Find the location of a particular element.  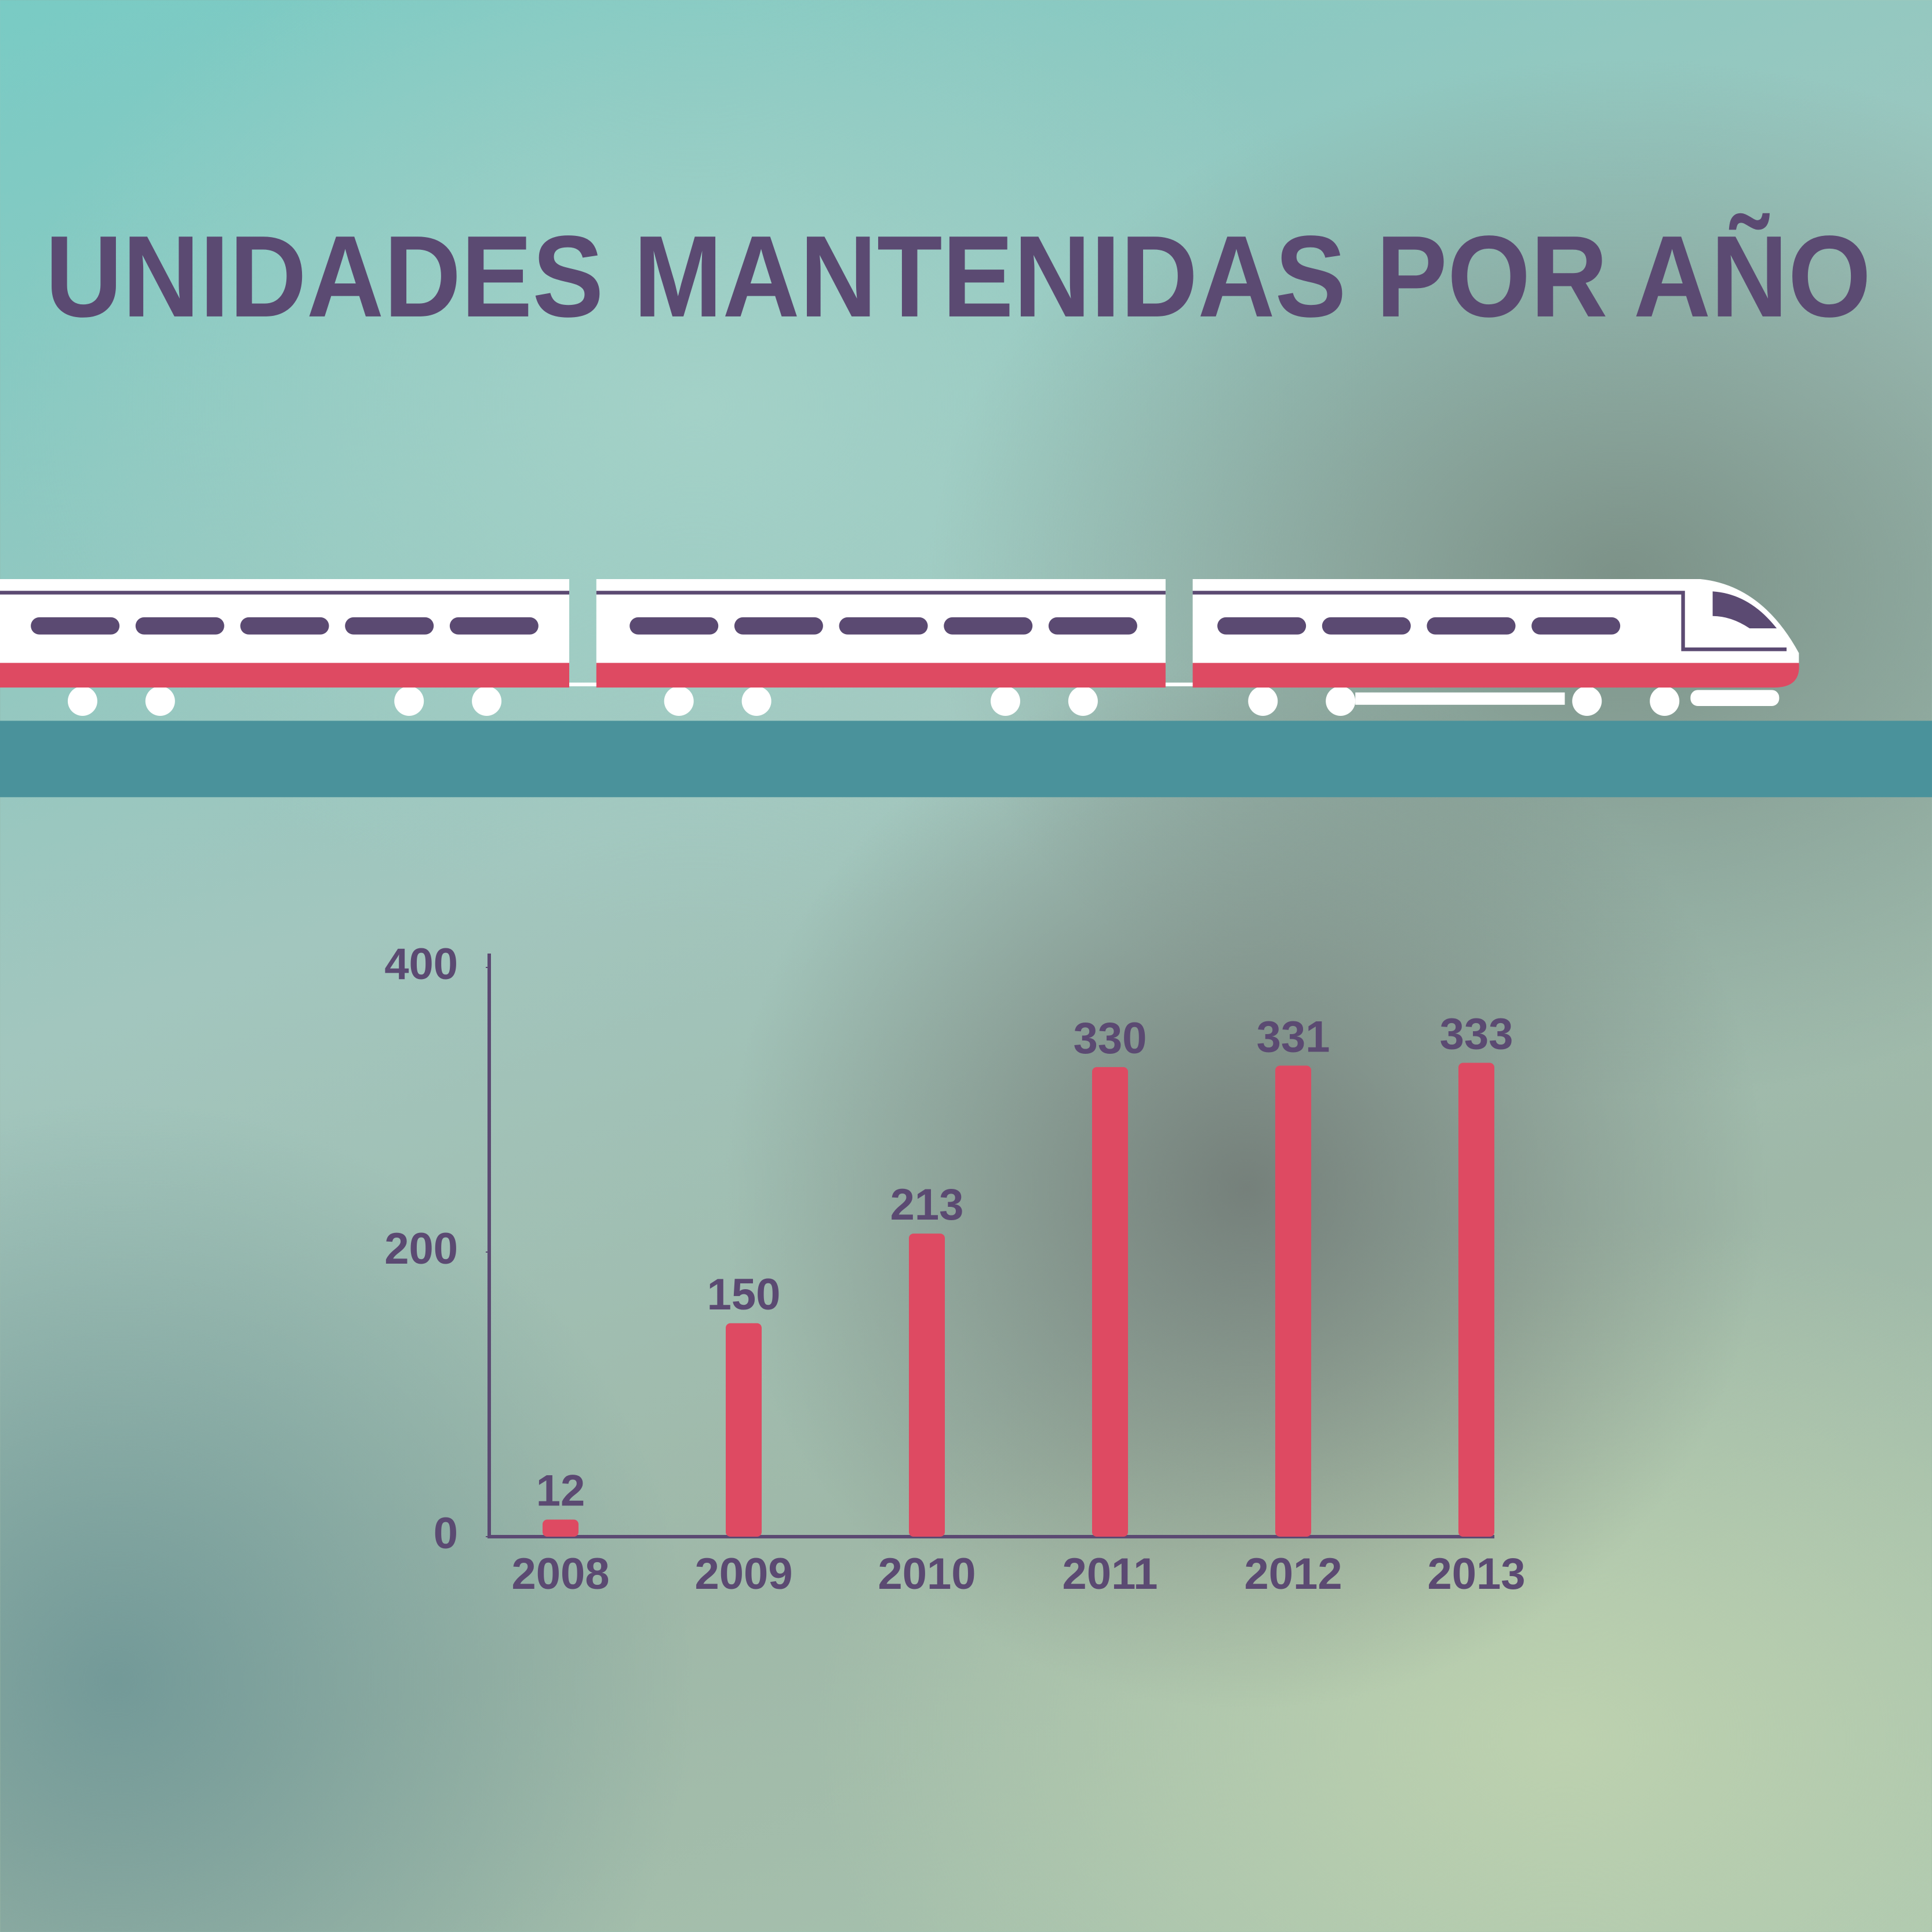

x-tick-label: 2009 is located at coordinates (743, 1574).